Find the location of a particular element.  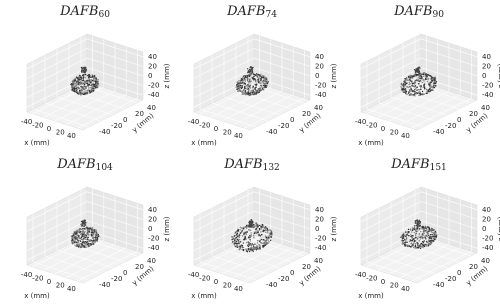

x-tick-label: -20 is located at coordinates (204, 278).